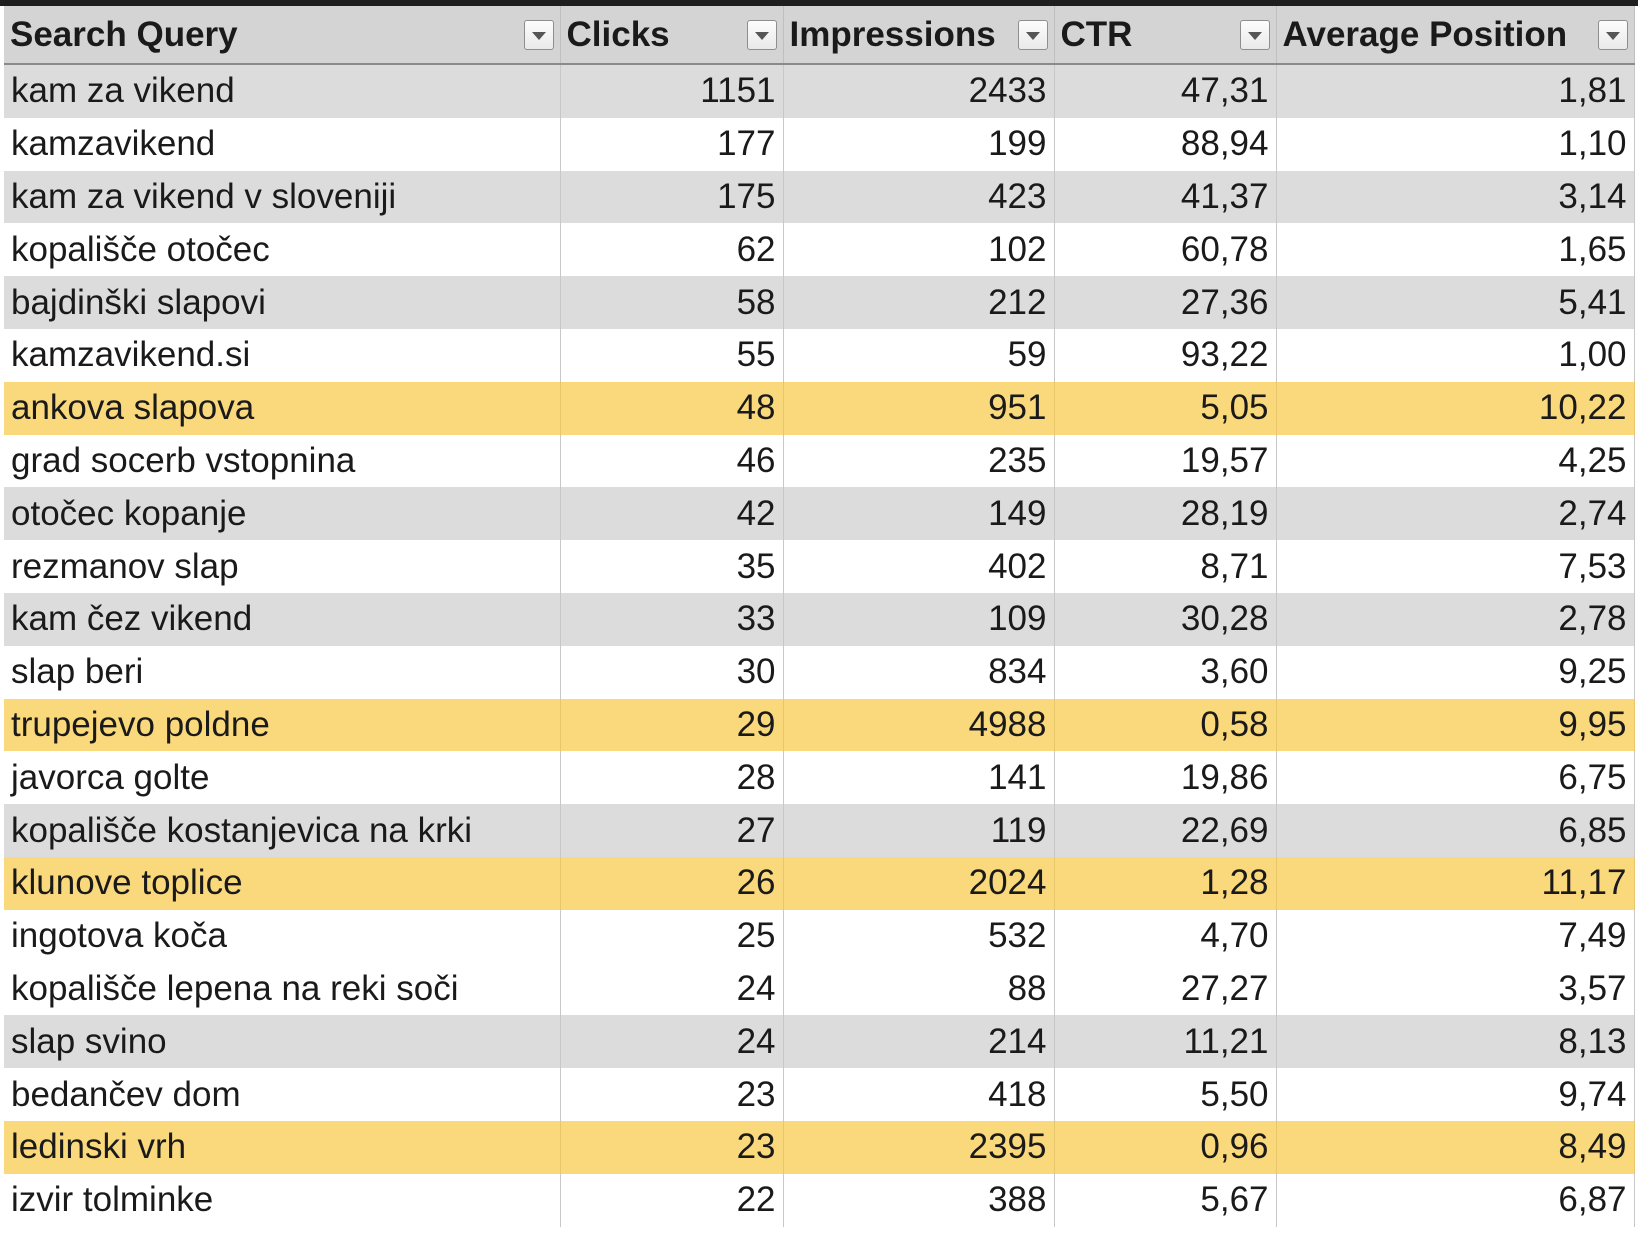  What do you see at coordinates (1455, 936) in the screenshot?
I see `cell-average-position: 7,49` at bounding box center [1455, 936].